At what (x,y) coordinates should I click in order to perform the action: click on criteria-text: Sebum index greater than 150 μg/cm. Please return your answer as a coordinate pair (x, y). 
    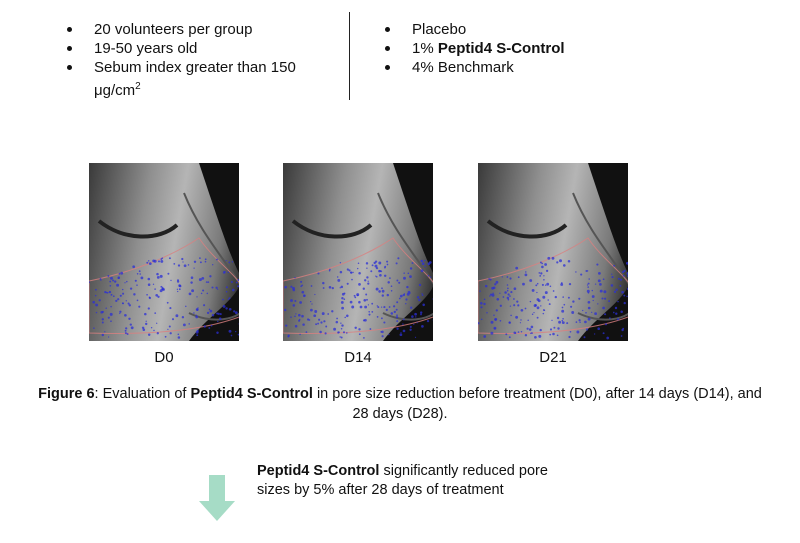
    Looking at the image, I should click on (195, 79).